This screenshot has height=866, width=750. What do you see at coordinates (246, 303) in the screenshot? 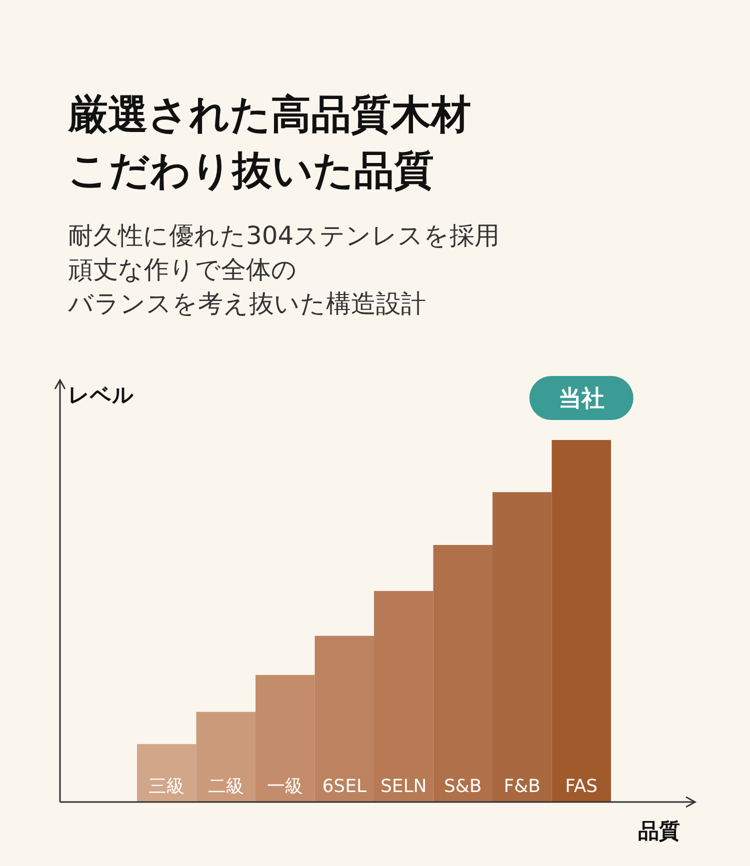
I see `text: バランスを考え抜いた構造設計` at bounding box center [246, 303].